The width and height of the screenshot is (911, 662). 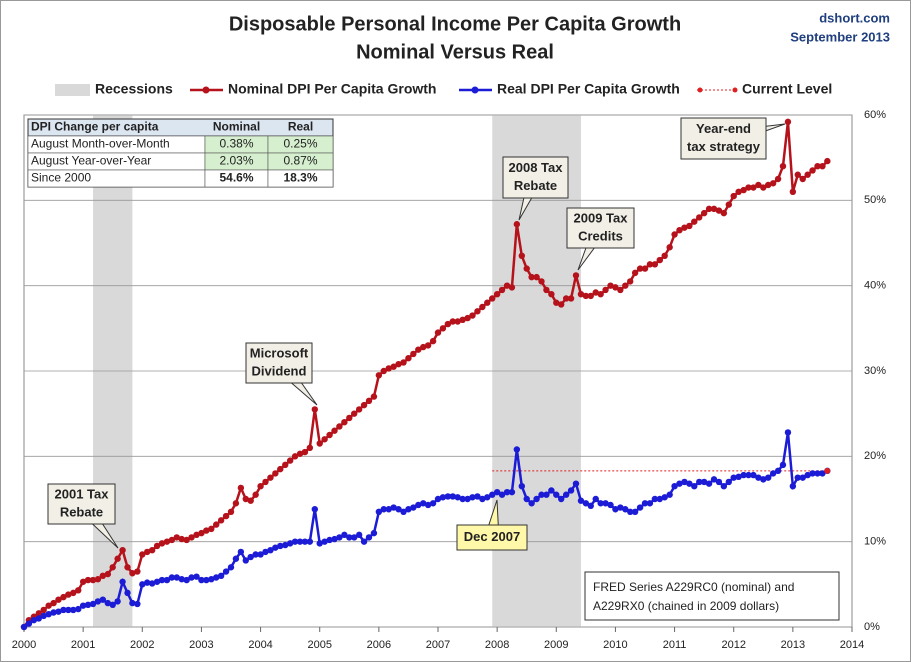 What do you see at coordinates (438, 645) in the screenshot?
I see `x-tick-label: 2007` at bounding box center [438, 645].